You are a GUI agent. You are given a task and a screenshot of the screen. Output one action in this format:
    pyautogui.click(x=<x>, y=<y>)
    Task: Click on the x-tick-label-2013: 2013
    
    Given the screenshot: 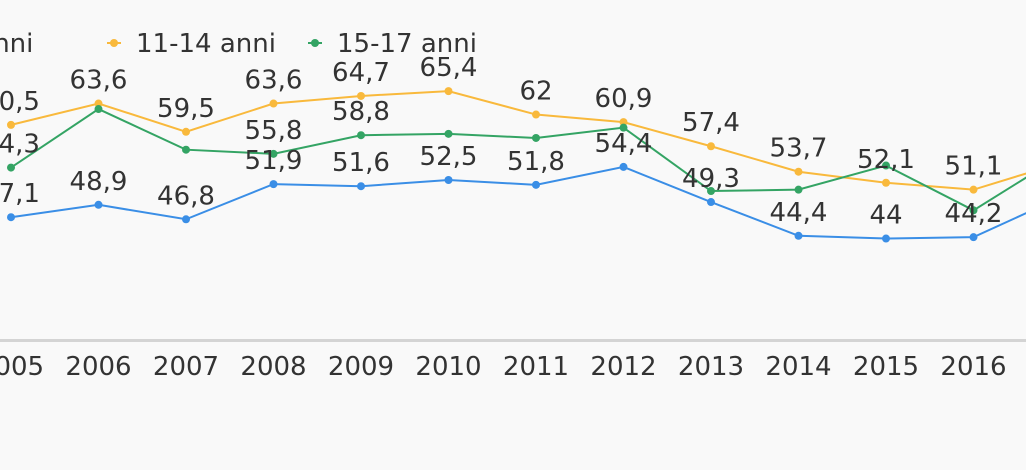 What is the action you would take?
    pyautogui.click(x=711, y=367)
    